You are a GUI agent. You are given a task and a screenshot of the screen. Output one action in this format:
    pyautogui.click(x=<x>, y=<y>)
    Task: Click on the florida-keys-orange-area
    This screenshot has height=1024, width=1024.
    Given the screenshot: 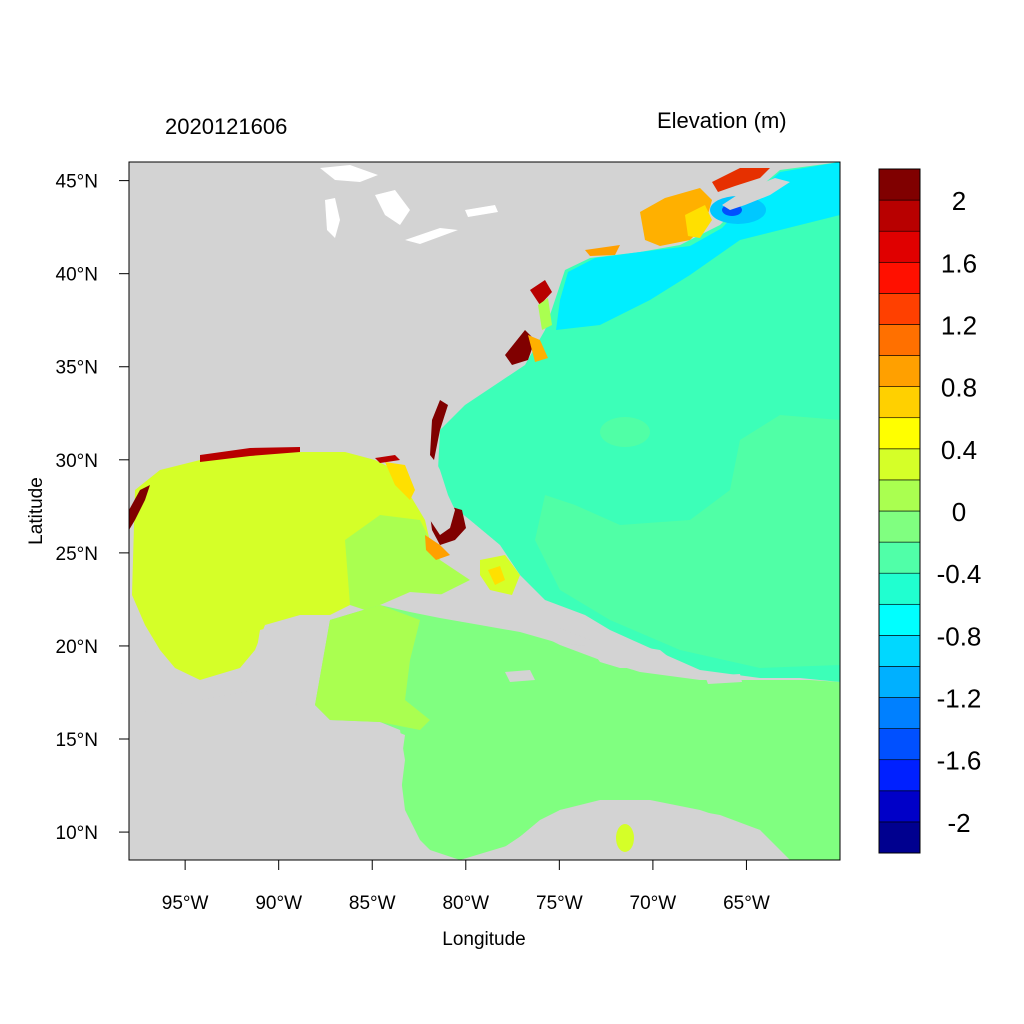 What is the action you would take?
    pyautogui.click(x=437, y=547)
    